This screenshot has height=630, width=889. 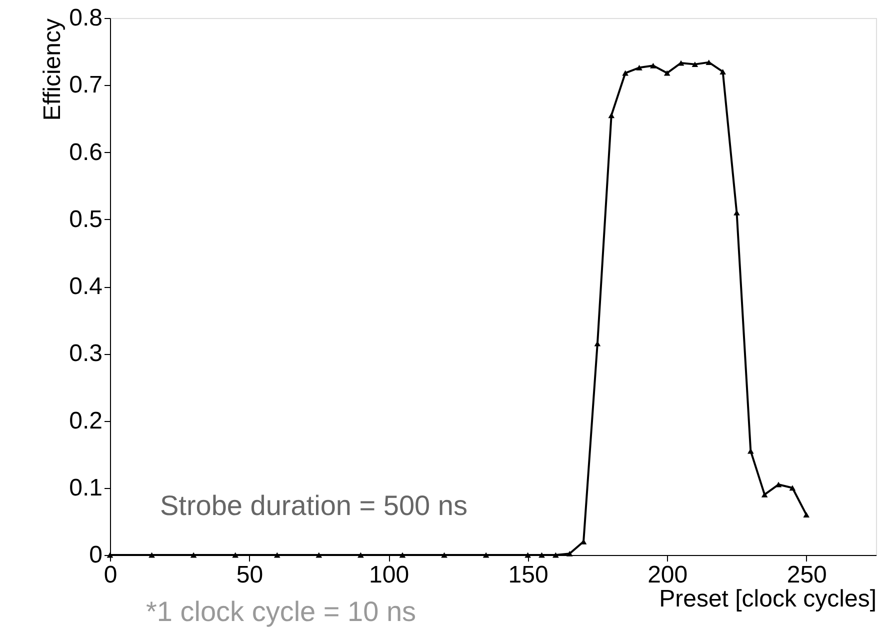 I want to click on y-tick-label: 0.6, so click(x=85, y=152).